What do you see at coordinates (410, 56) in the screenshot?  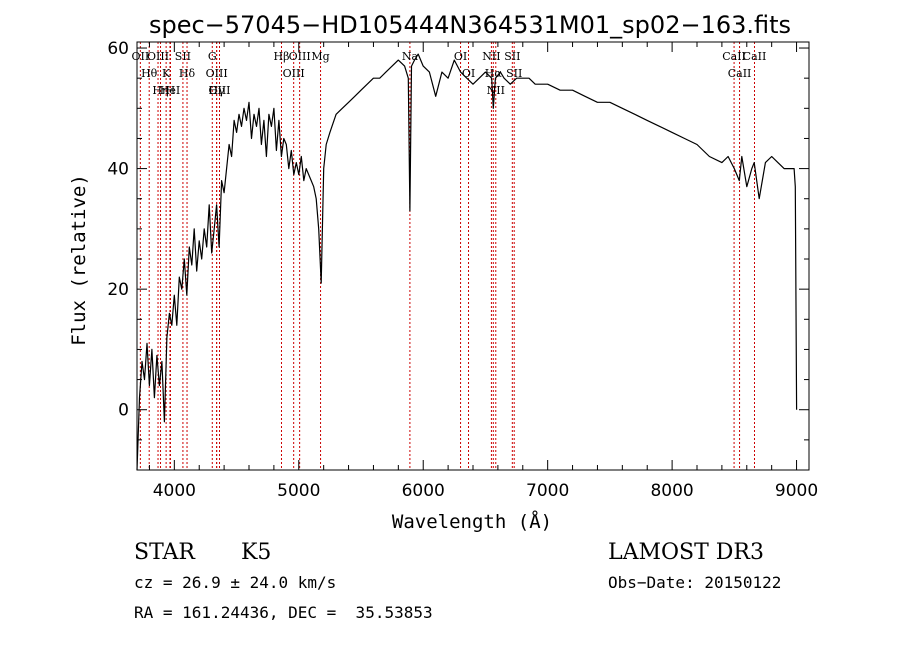 I see `line-label: Na` at bounding box center [410, 56].